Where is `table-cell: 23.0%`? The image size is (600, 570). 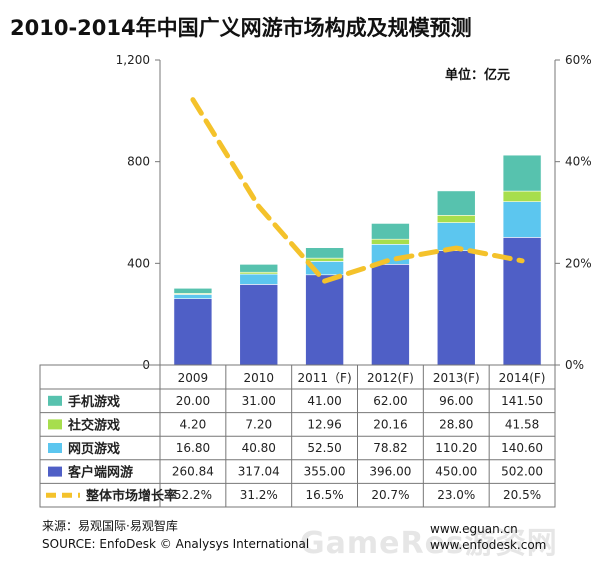 table-cell: 23.0% is located at coordinates (456, 495).